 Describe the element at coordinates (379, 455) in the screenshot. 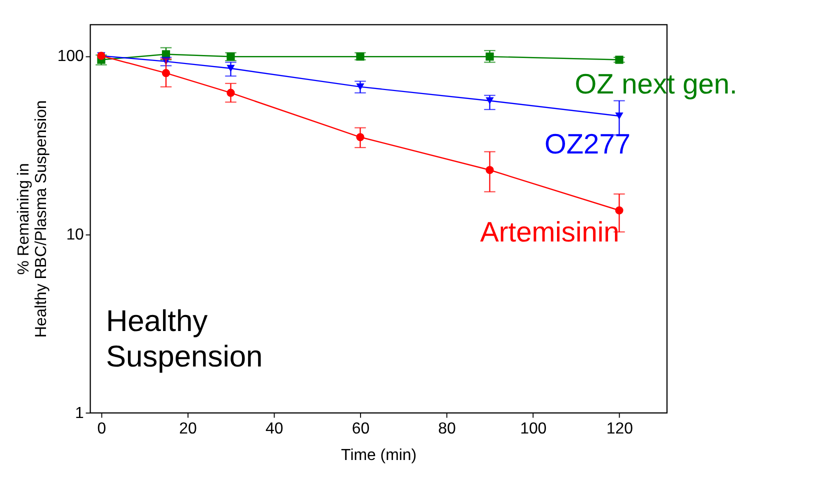

I see `x-axis-title: Time (min)` at that location.